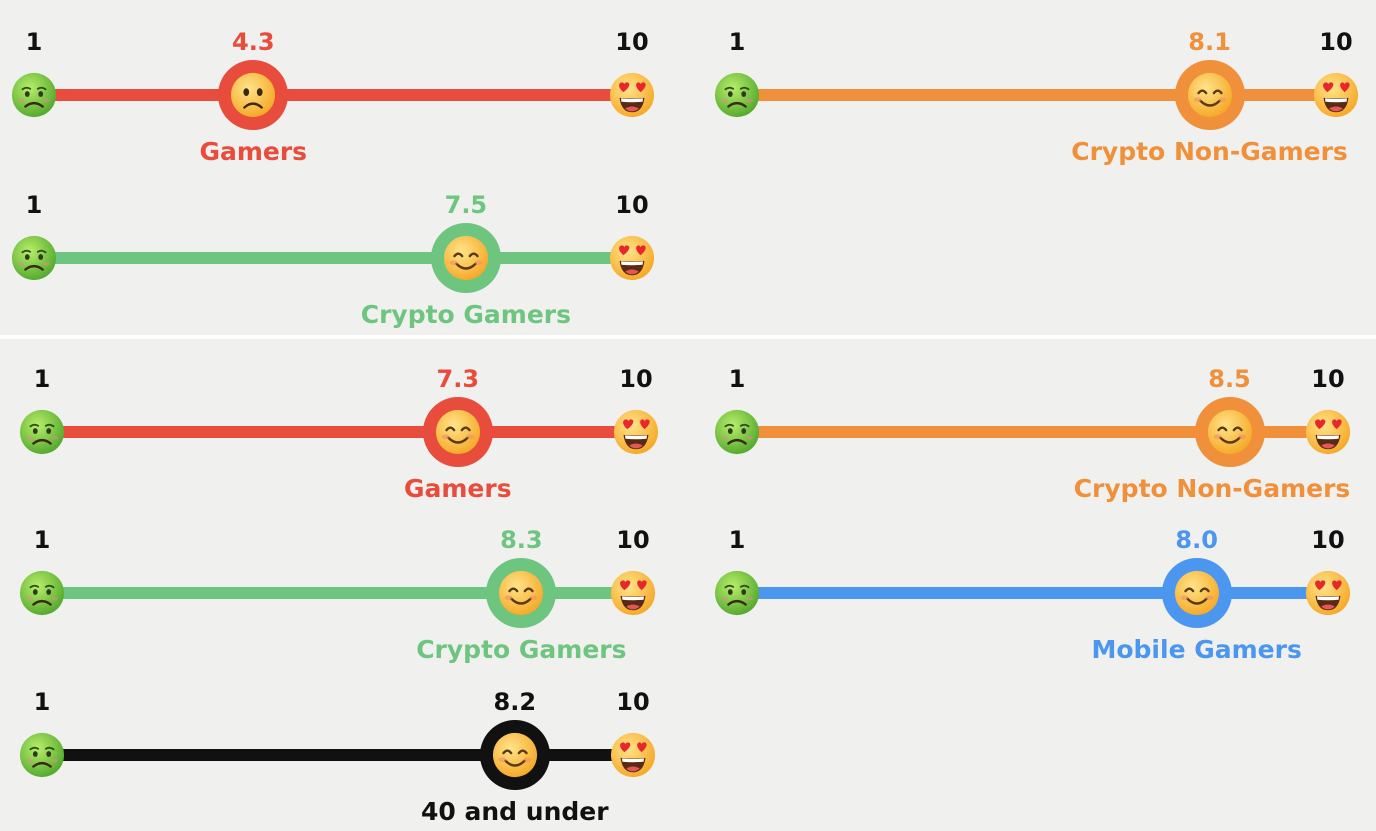 The width and height of the screenshot is (1376, 831). Describe the element at coordinates (1196, 540) in the screenshot. I see `scale-value-label: 8.0` at that location.